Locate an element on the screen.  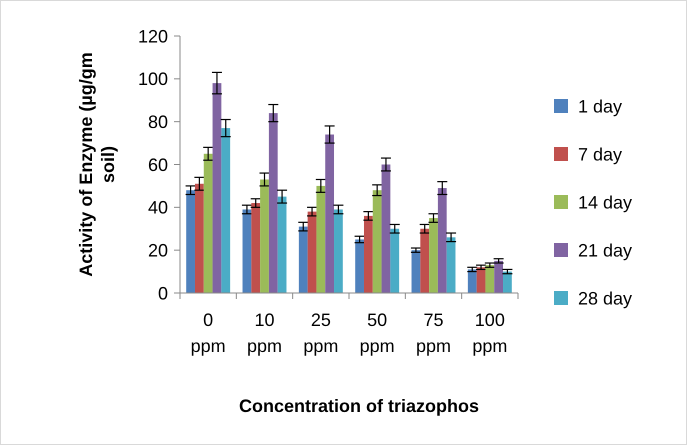
y-tick-label: 40 is located at coordinates (158, 208).